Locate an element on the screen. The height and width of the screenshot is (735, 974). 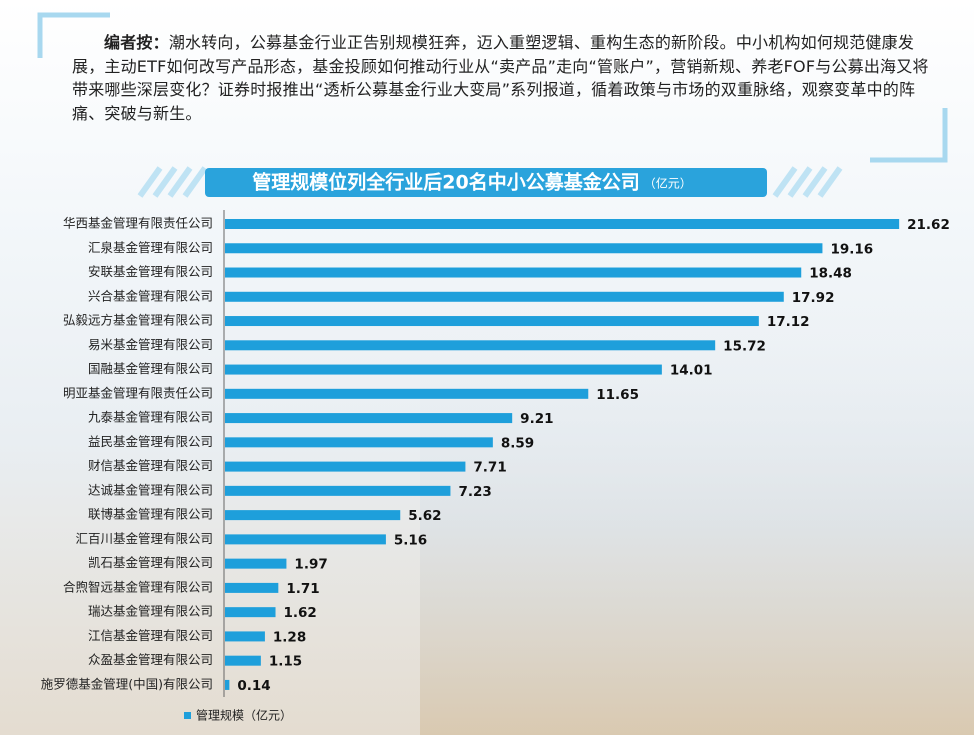
y-tick-label: 弘毅远方基金管理有限公司 is located at coordinates (138, 320).